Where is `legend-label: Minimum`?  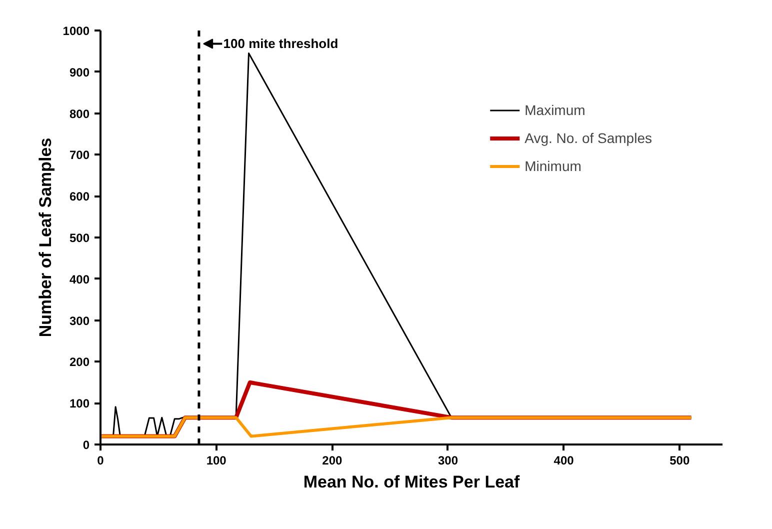
legend-label: Minimum is located at coordinates (553, 166).